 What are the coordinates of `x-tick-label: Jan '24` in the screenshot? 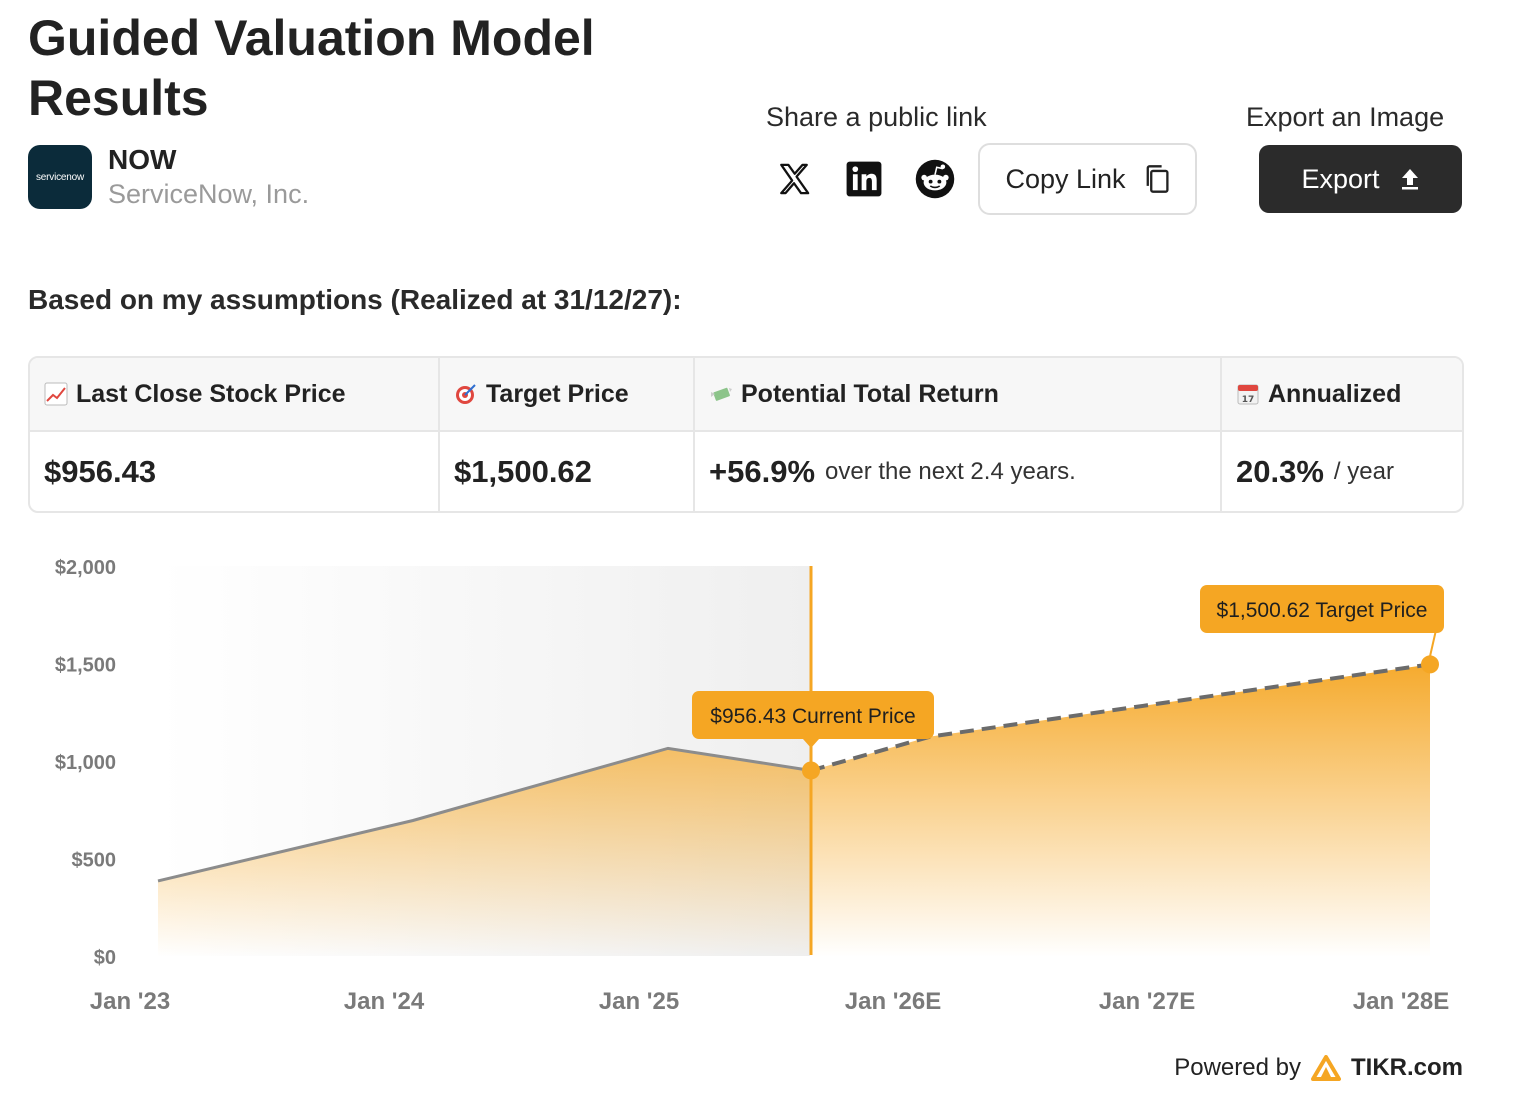 It's located at (384, 1001).